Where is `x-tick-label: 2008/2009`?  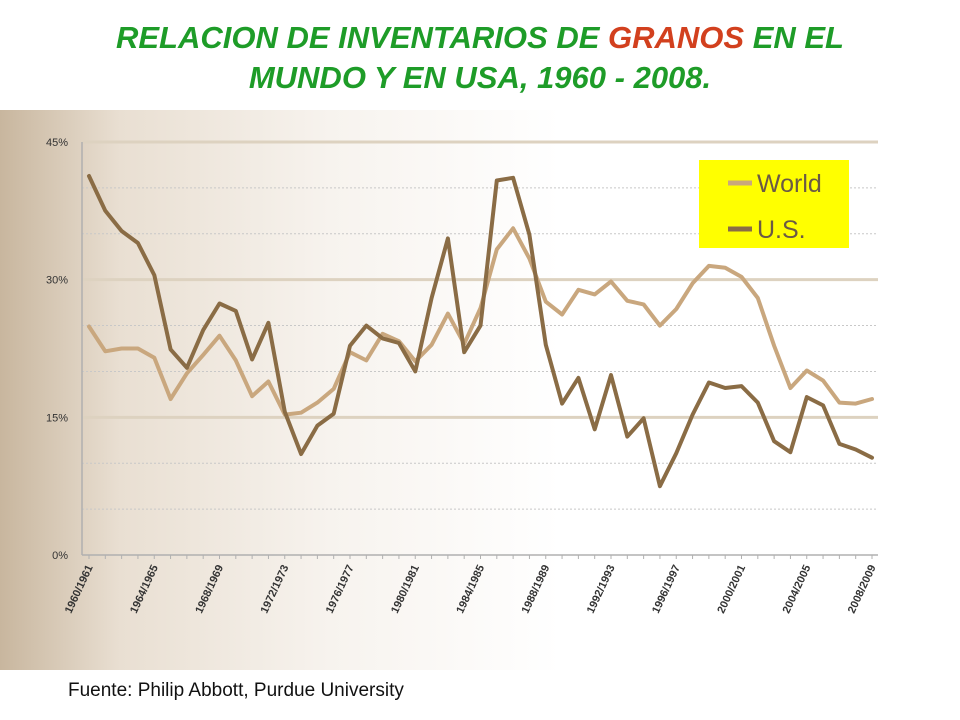 x-tick-label: 2008/2009 is located at coordinates (862, 589).